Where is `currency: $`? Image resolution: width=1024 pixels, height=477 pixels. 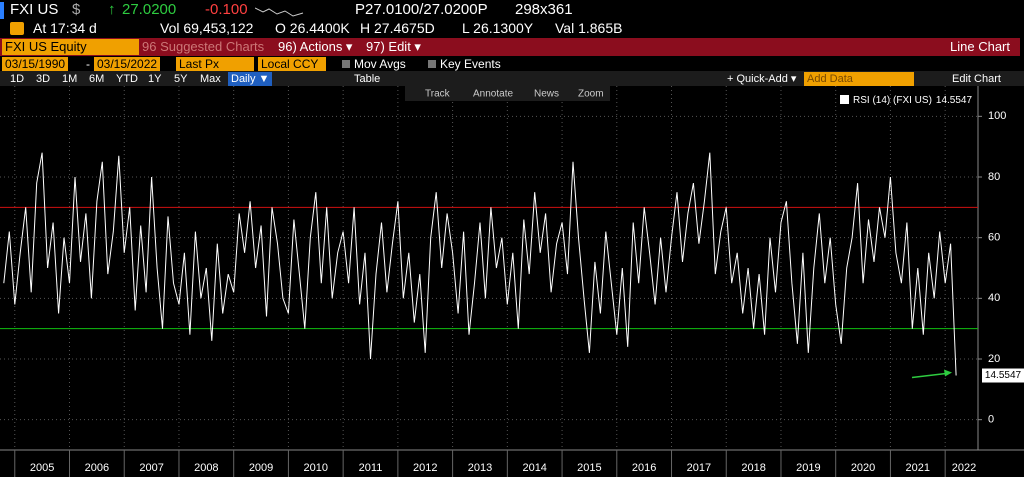
currency: $ is located at coordinates (76, 9).